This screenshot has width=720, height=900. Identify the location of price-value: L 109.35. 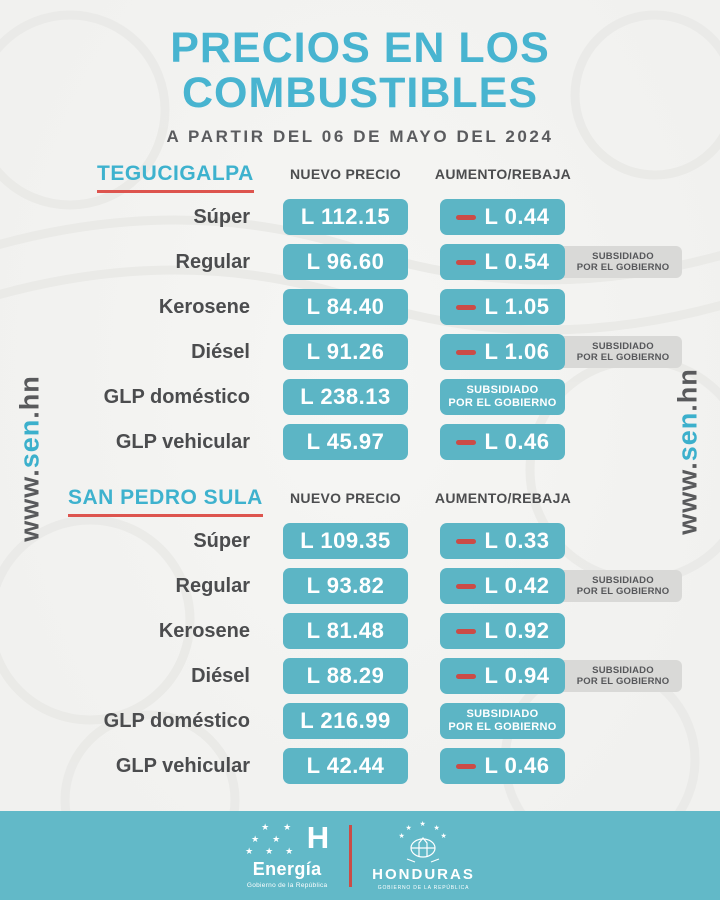
(345, 540).